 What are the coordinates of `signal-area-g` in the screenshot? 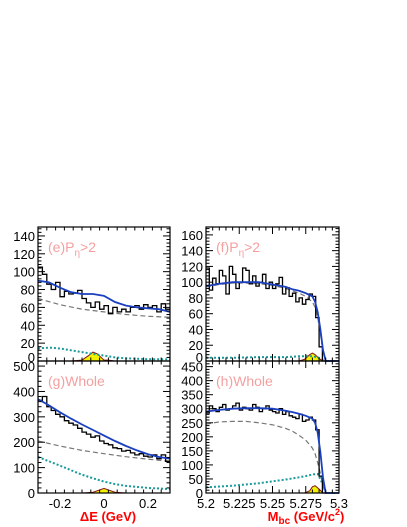 It's located at (104, 490).